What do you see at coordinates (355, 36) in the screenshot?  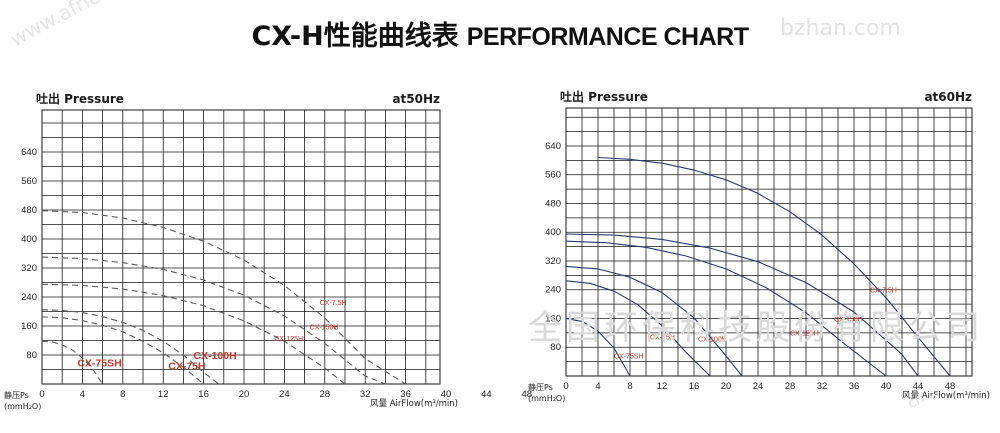 I see `page-title-cn: CX-H性能曲线表` at bounding box center [355, 36].